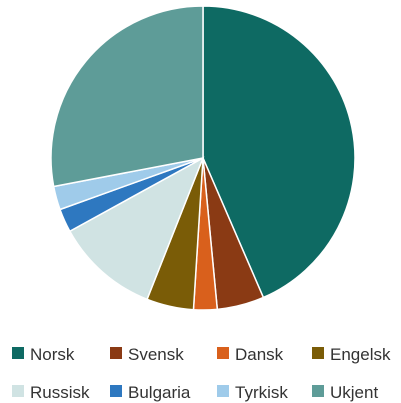 Image resolution: width=401 pixels, height=403 pixels. What do you see at coordinates (360, 354) in the screenshot?
I see `legend-label-engelsk: Engelsk` at bounding box center [360, 354].